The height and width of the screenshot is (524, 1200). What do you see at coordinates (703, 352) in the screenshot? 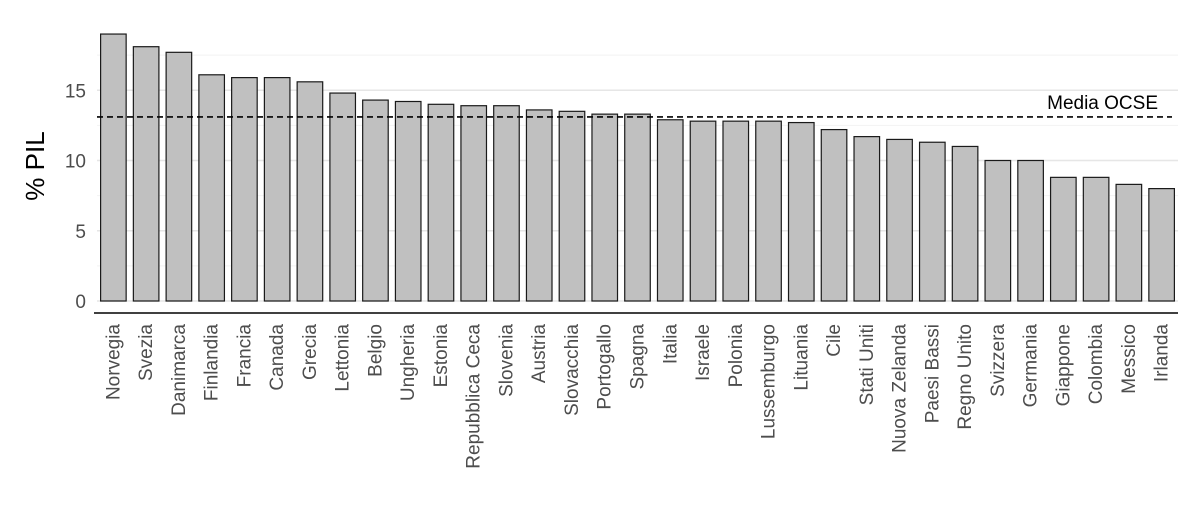
I see `x-tick-label: Israele` at bounding box center [703, 352].